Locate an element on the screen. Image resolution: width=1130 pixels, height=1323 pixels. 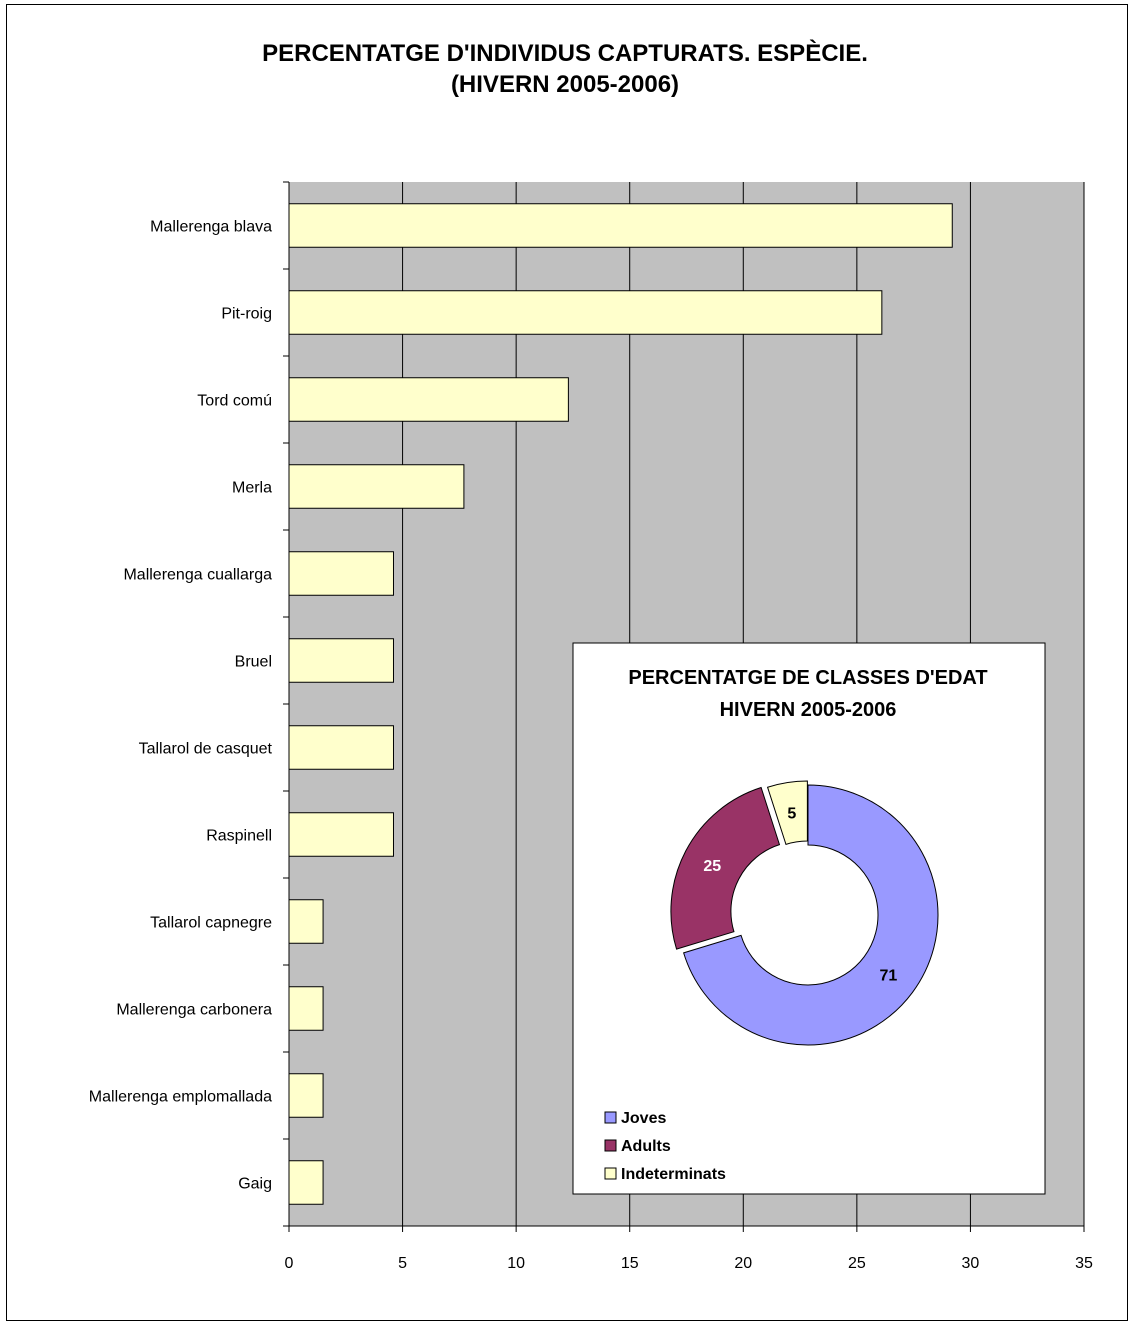
category-label: Mallerenga carbonera is located at coordinates (194, 1010).